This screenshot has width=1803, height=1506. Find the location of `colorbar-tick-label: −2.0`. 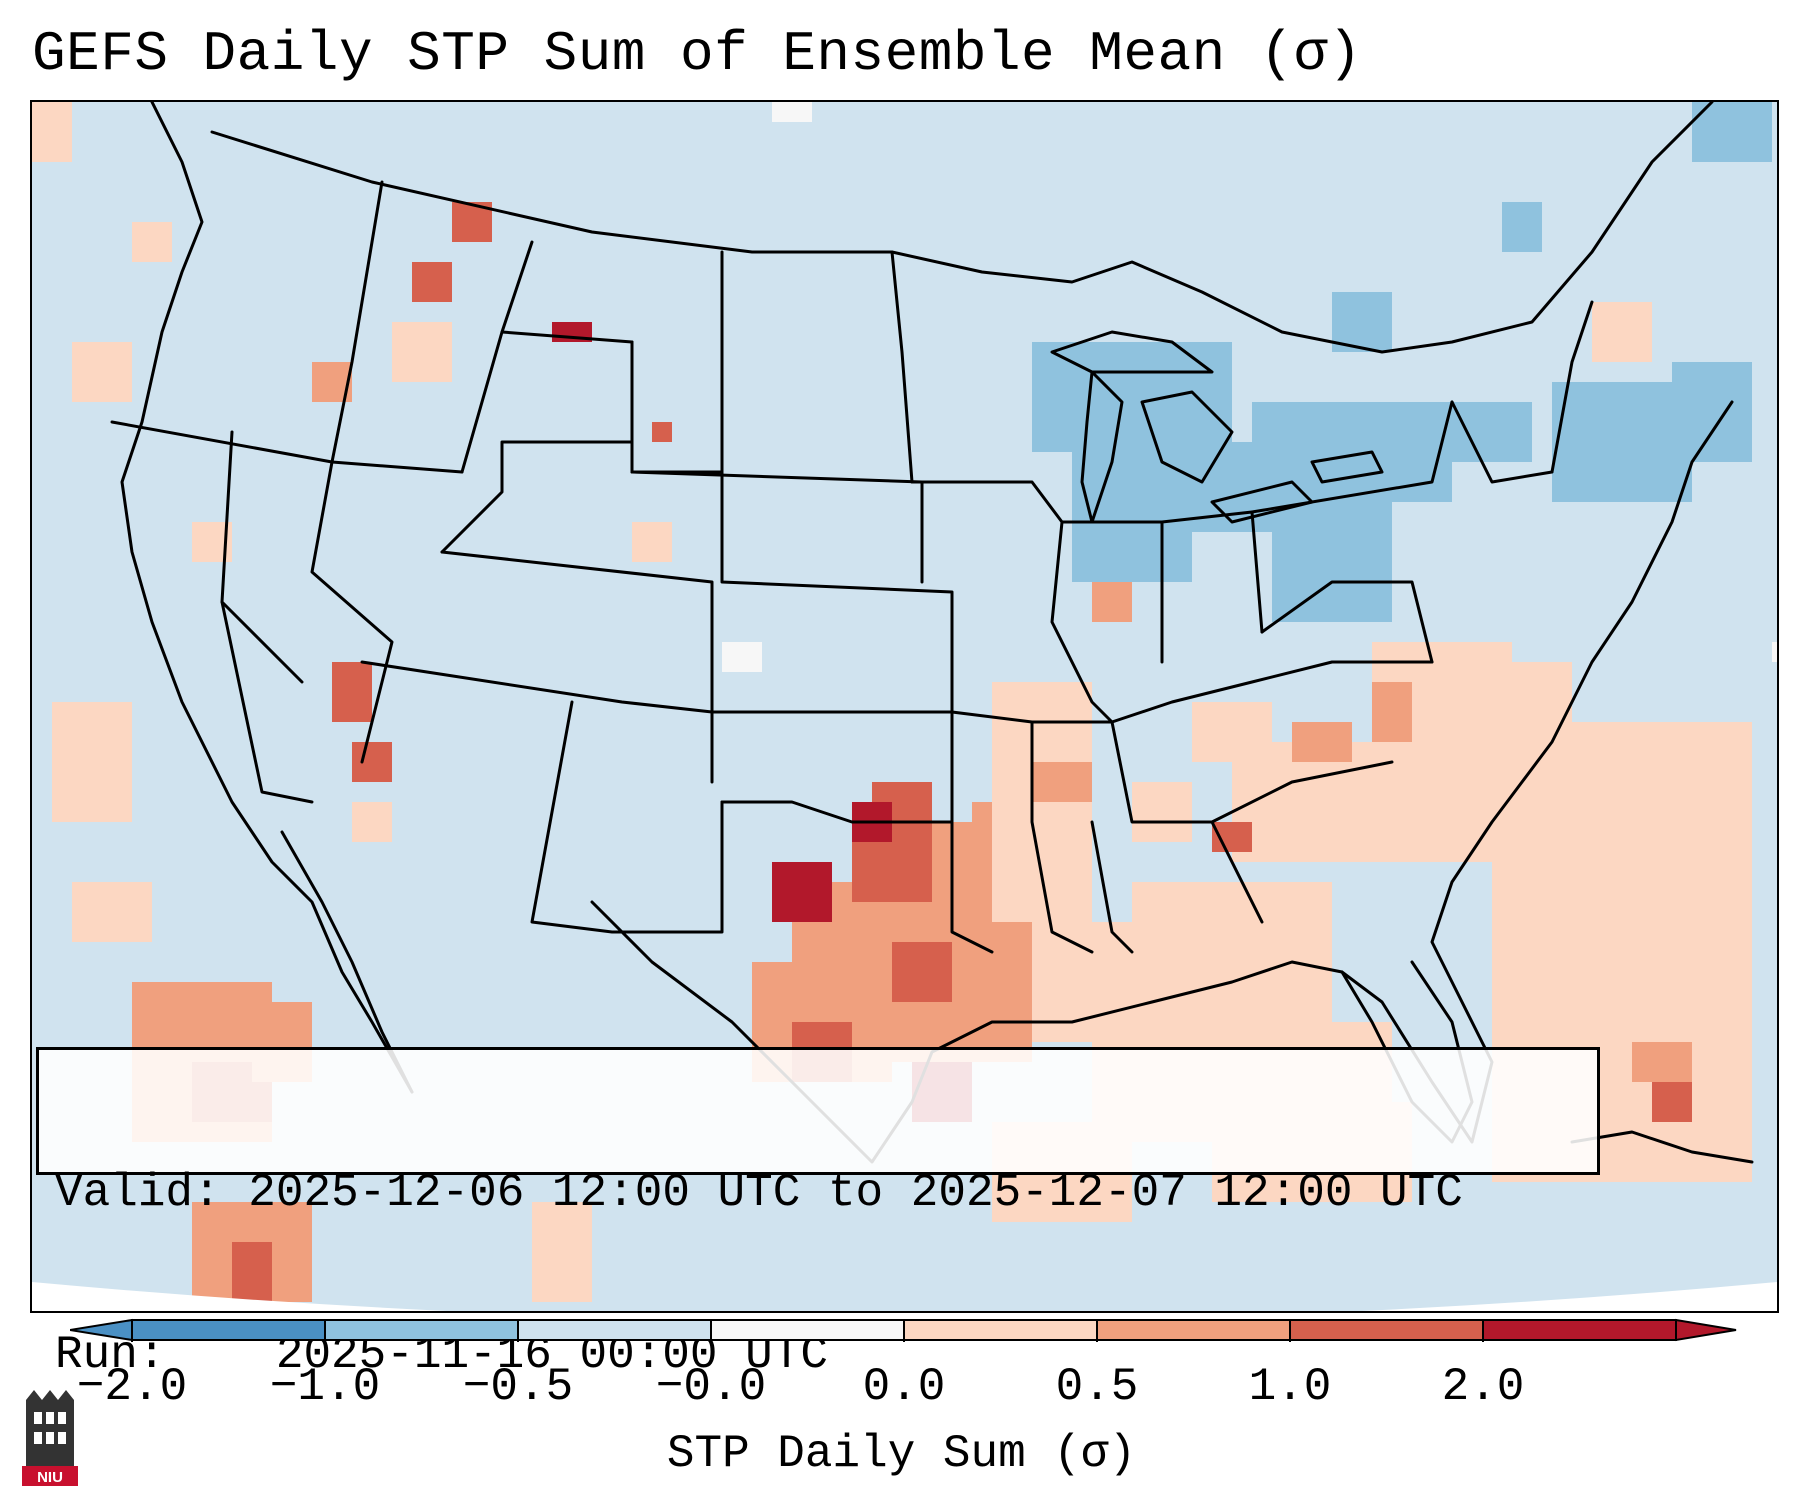

colorbar-tick-label: −2.0 is located at coordinates (132, 1387).